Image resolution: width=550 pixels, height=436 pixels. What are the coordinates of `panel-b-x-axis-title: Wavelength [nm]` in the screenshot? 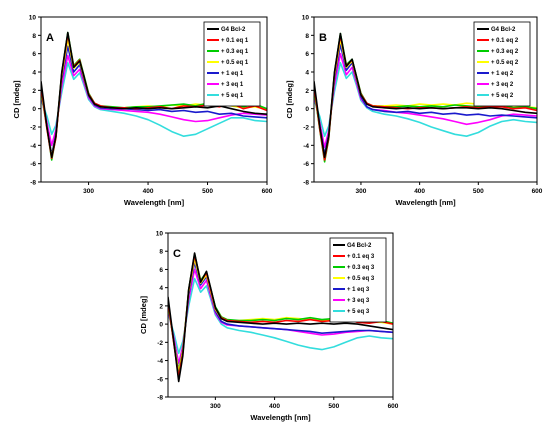 It's located at (425, 202).